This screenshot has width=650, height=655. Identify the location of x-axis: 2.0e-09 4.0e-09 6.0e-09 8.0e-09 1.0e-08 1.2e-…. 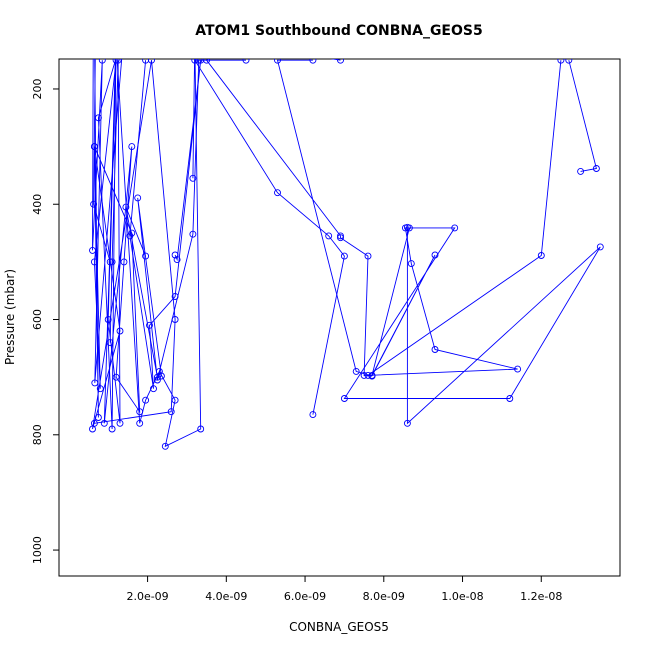
(344, 589).